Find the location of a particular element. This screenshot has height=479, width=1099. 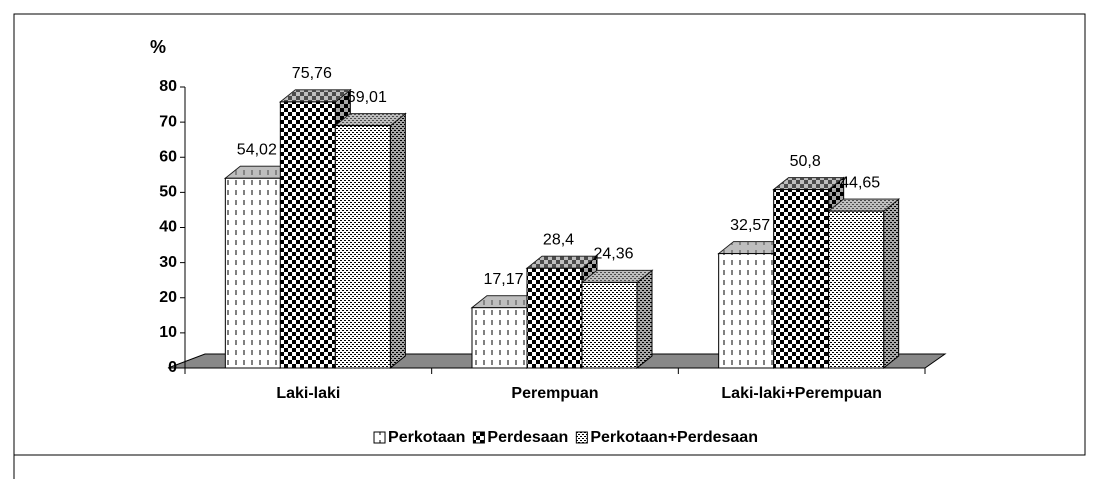

y-tick-label: 10 is located at coordinates (168, 332).